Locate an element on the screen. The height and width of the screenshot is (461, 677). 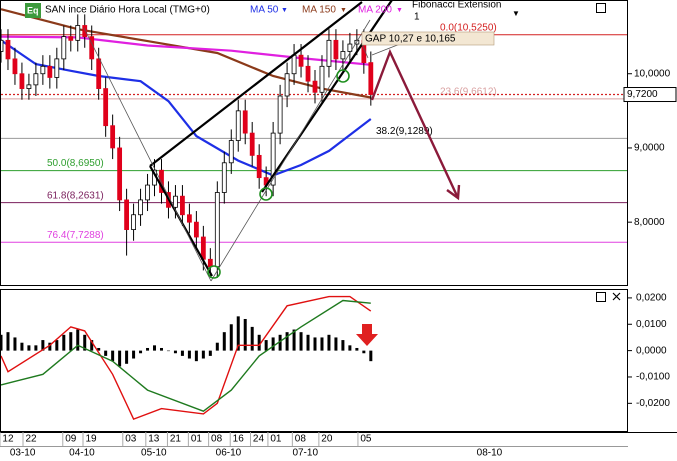
month-label: 05-10 is located at coordinates (154, 453).